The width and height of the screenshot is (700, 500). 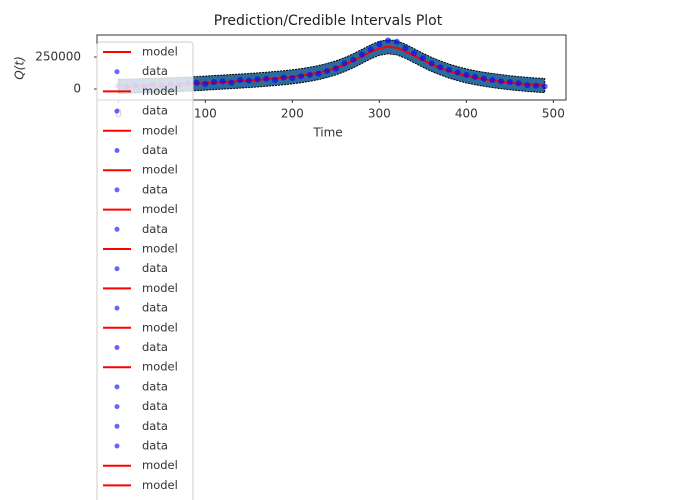 I want to click on x-tick-label: 400, so click(x=466, y=114).